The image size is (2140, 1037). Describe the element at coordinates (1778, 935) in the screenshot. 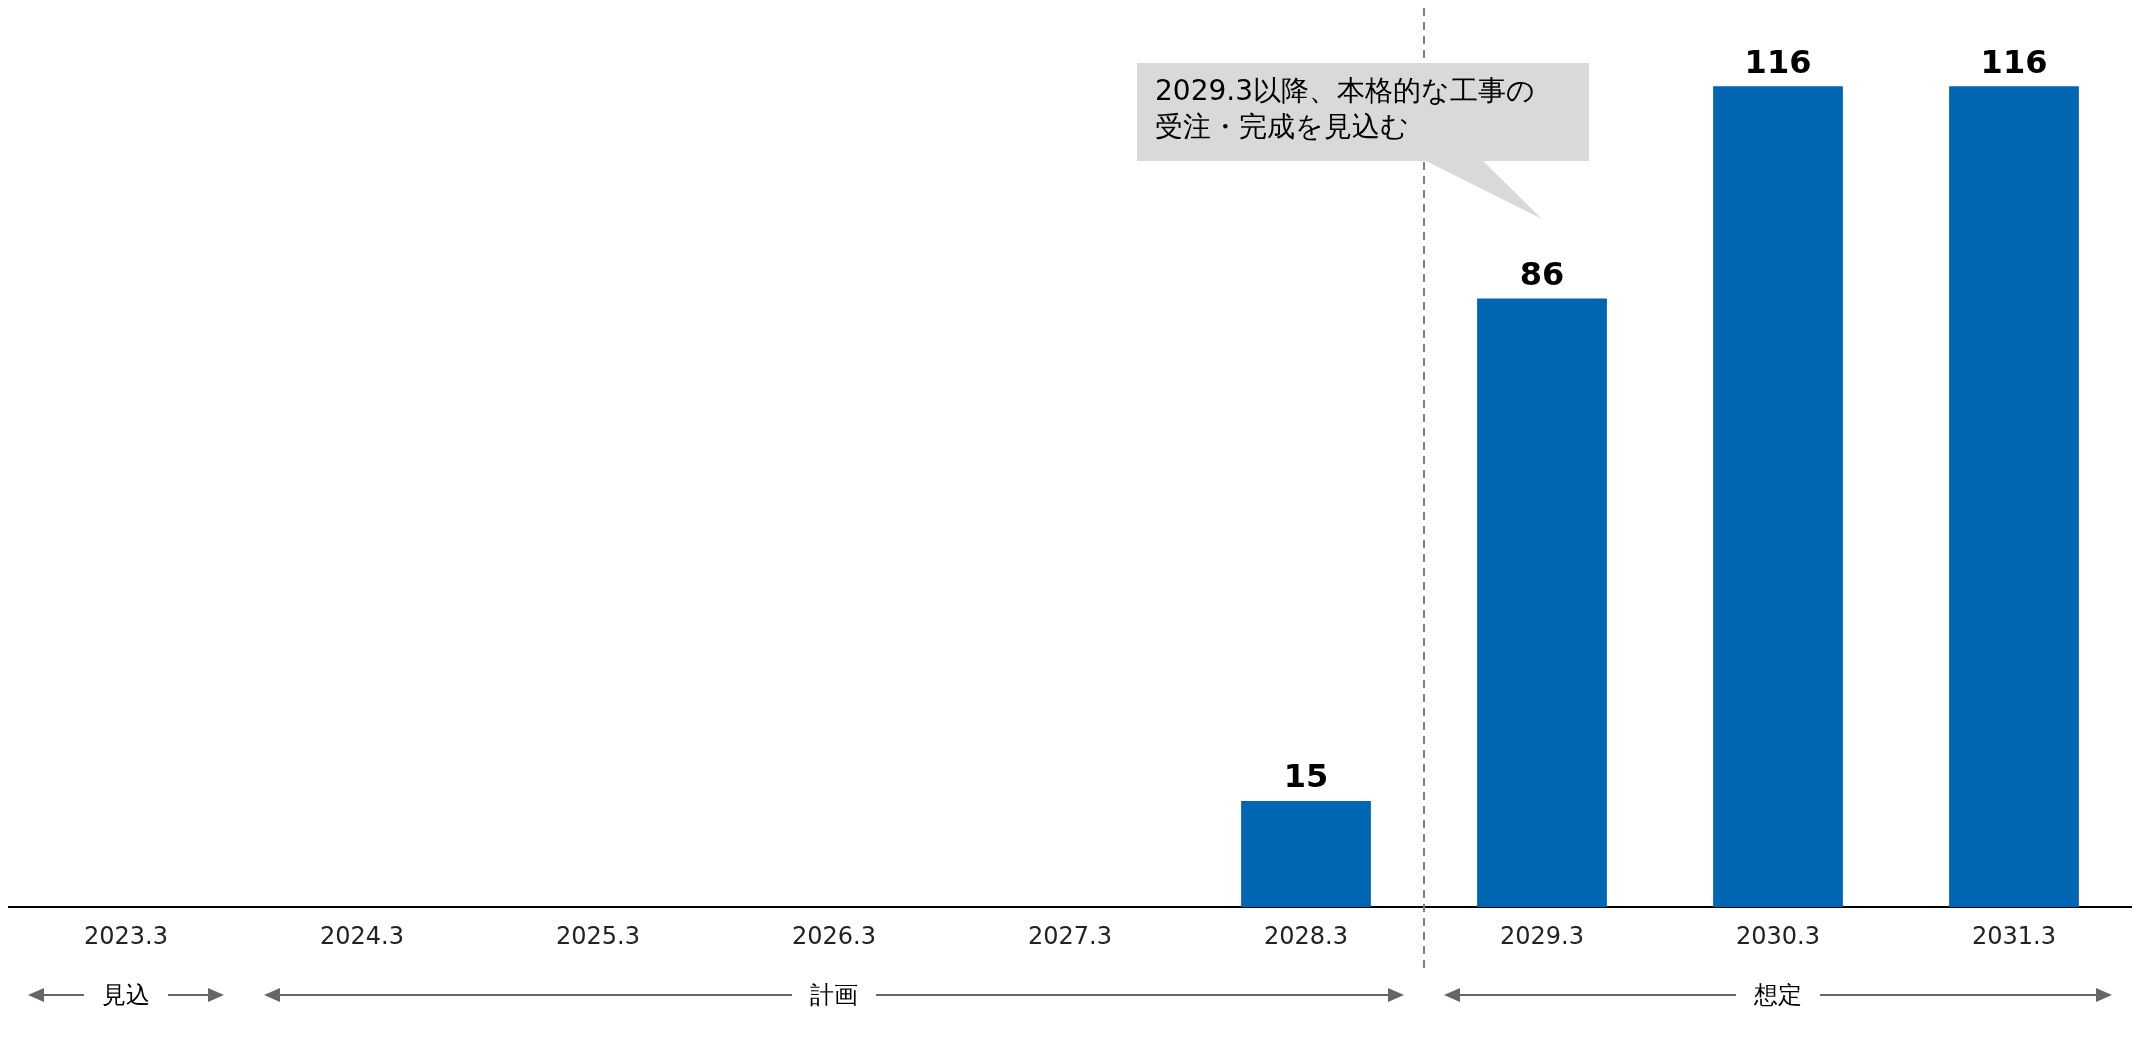

I see `x-tick-label: 2030.3` at that location.